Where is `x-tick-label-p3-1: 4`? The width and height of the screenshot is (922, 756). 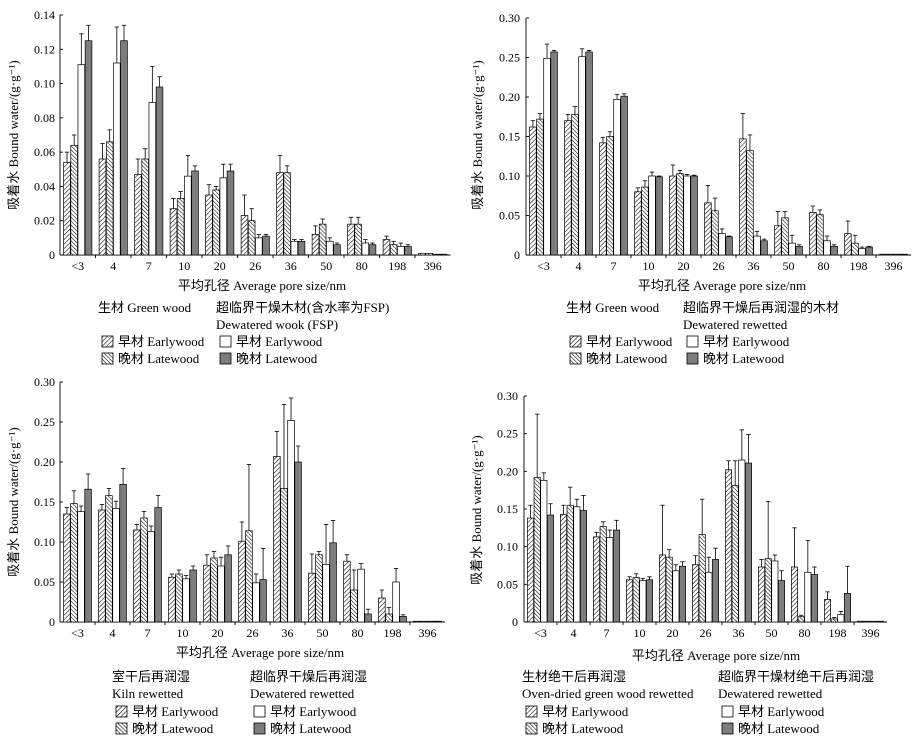
x-tick-label-p3-1: 4 is located at coordinates (113, 633).